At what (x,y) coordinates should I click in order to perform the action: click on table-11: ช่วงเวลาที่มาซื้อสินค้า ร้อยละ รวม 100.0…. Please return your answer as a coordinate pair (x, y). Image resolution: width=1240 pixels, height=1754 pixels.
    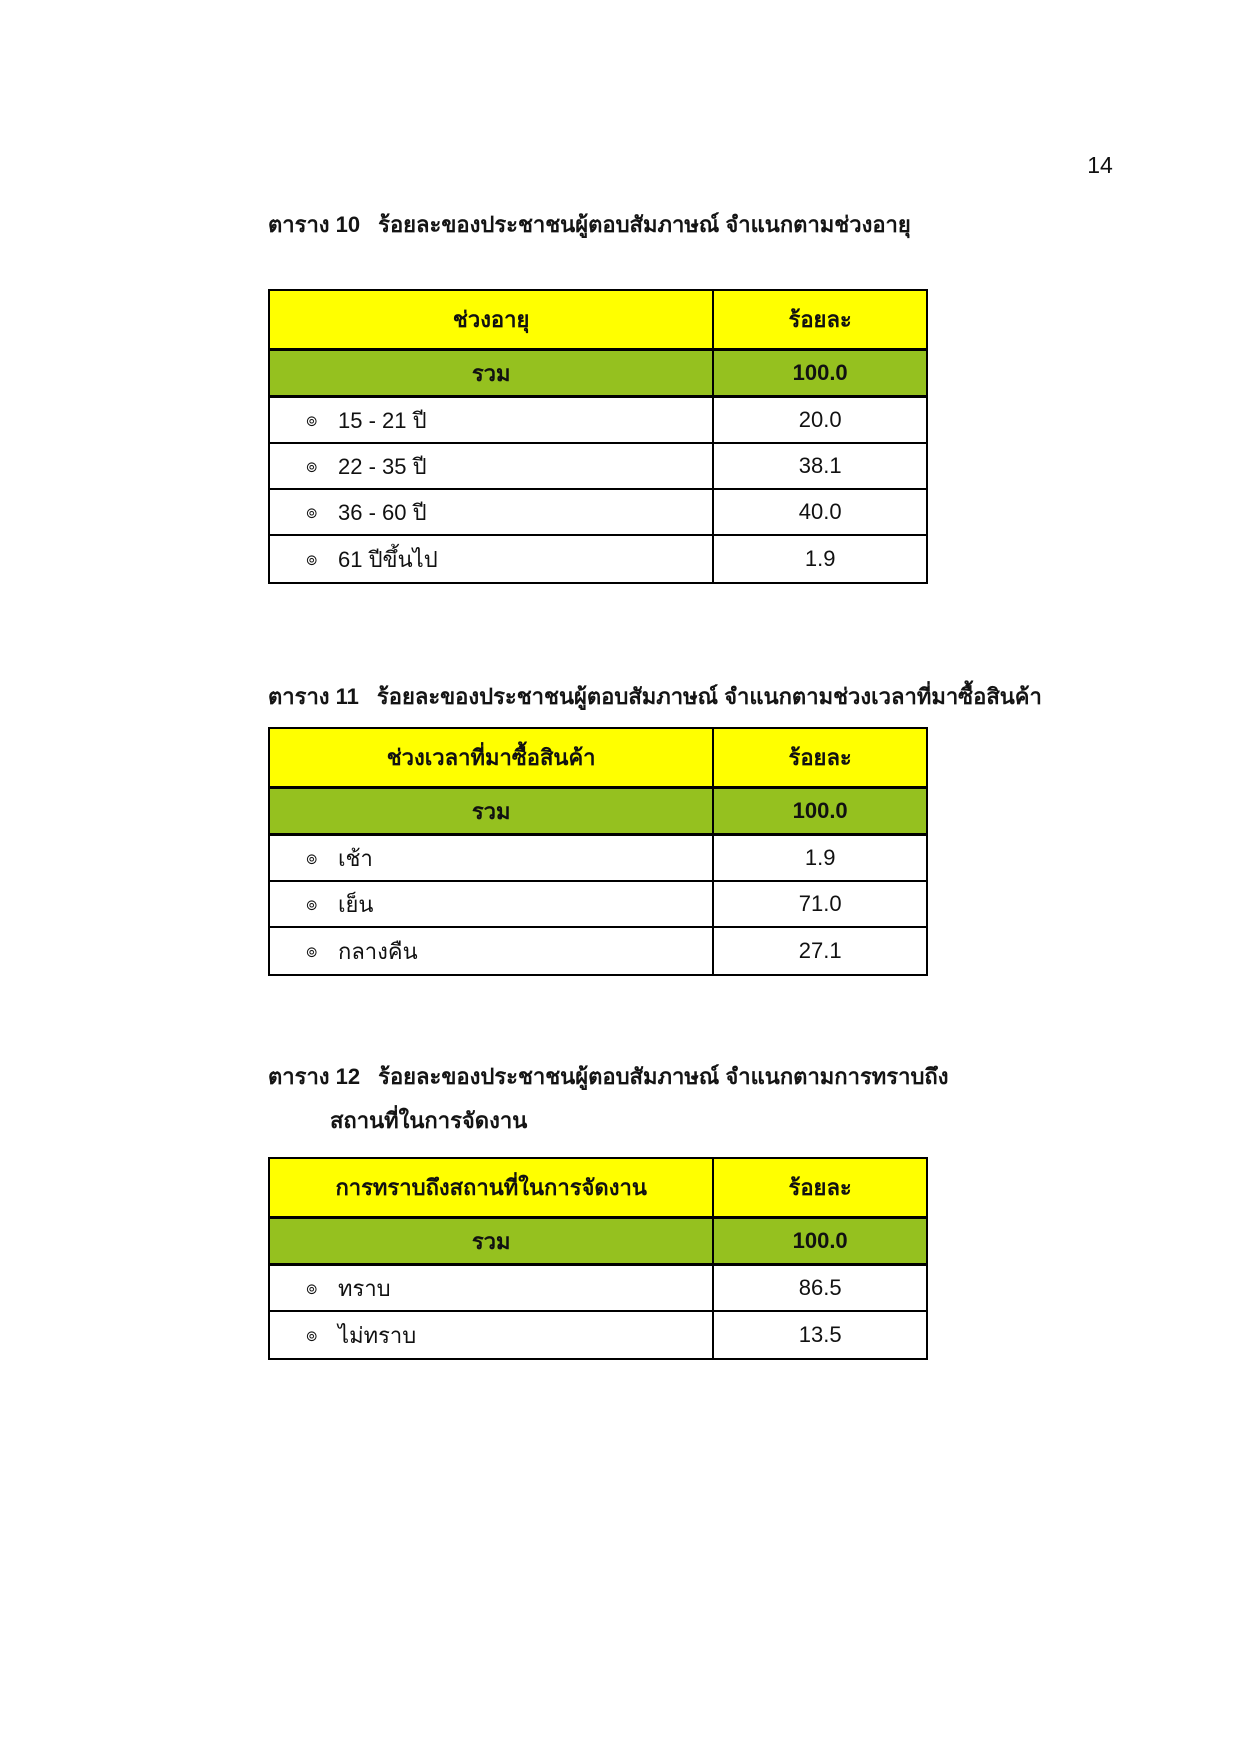
    Looking at the image, I should click on (598, 851).